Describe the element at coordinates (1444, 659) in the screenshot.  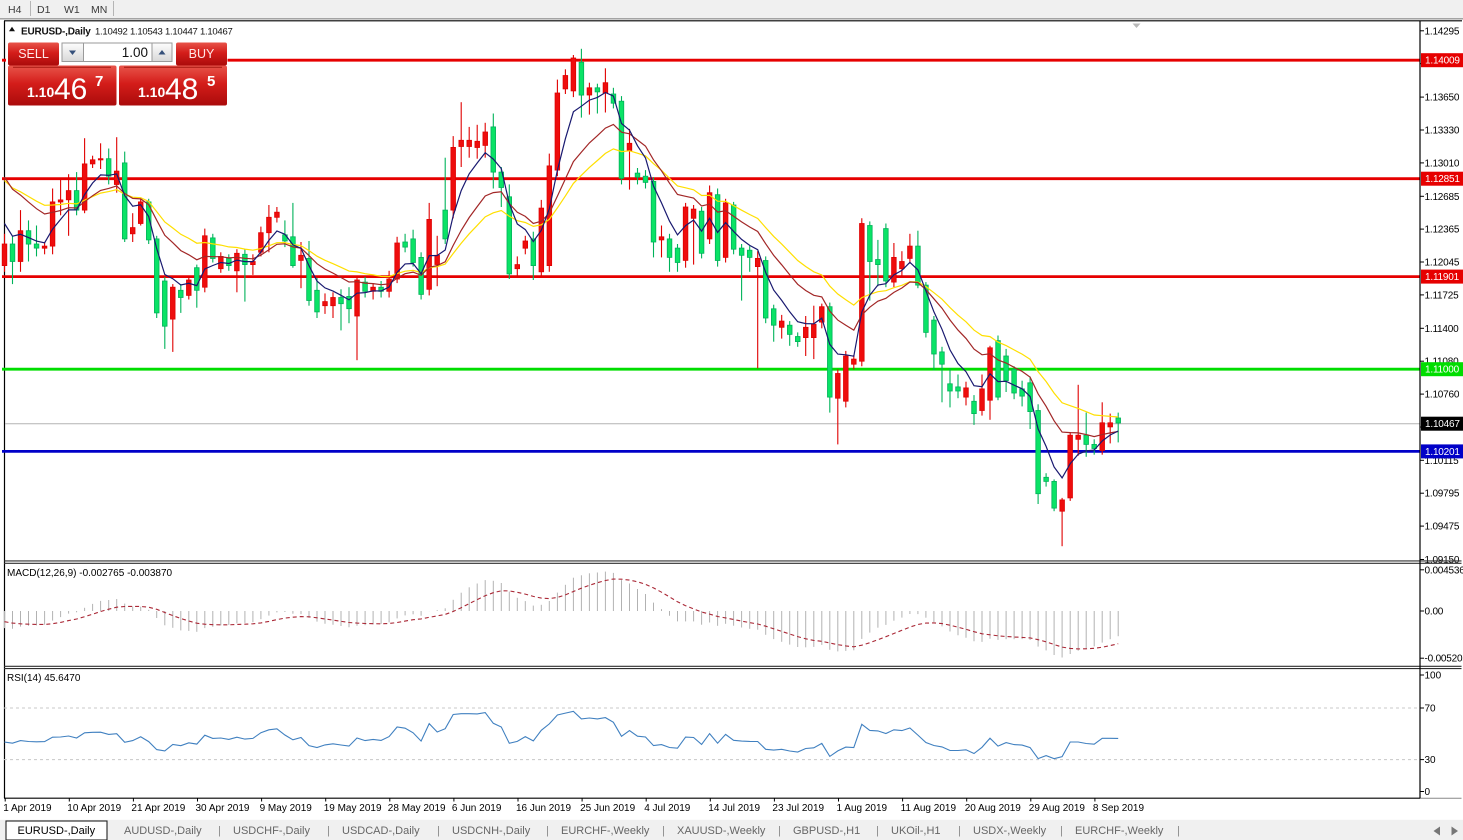
I see `svg-text: -0.005205` at that location.